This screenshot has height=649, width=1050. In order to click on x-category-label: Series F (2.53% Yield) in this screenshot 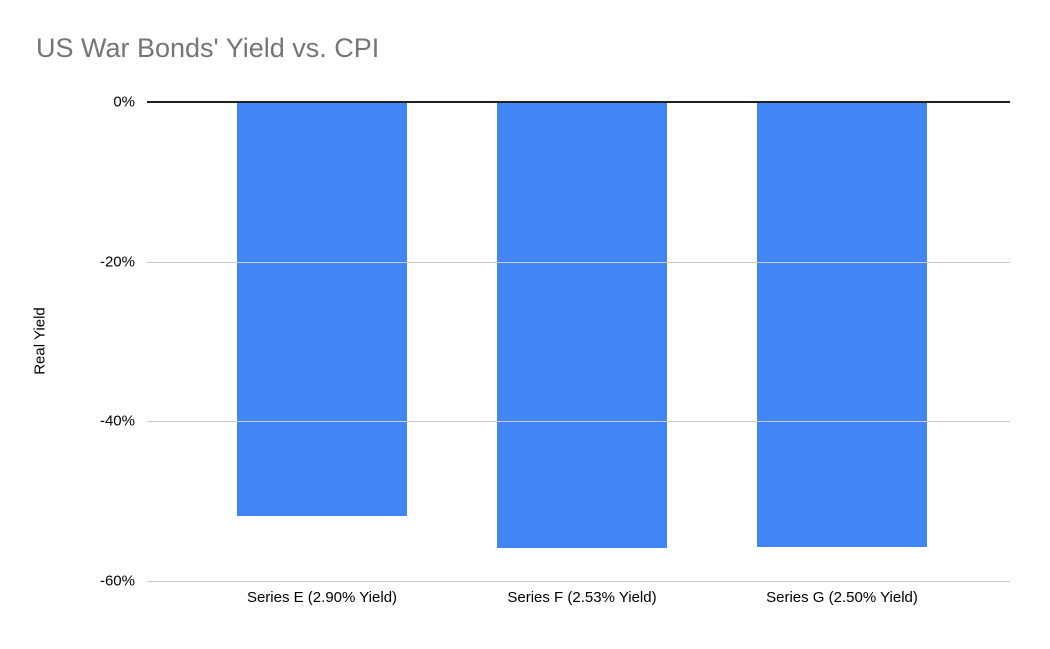, I will do `click(582, 597)`.